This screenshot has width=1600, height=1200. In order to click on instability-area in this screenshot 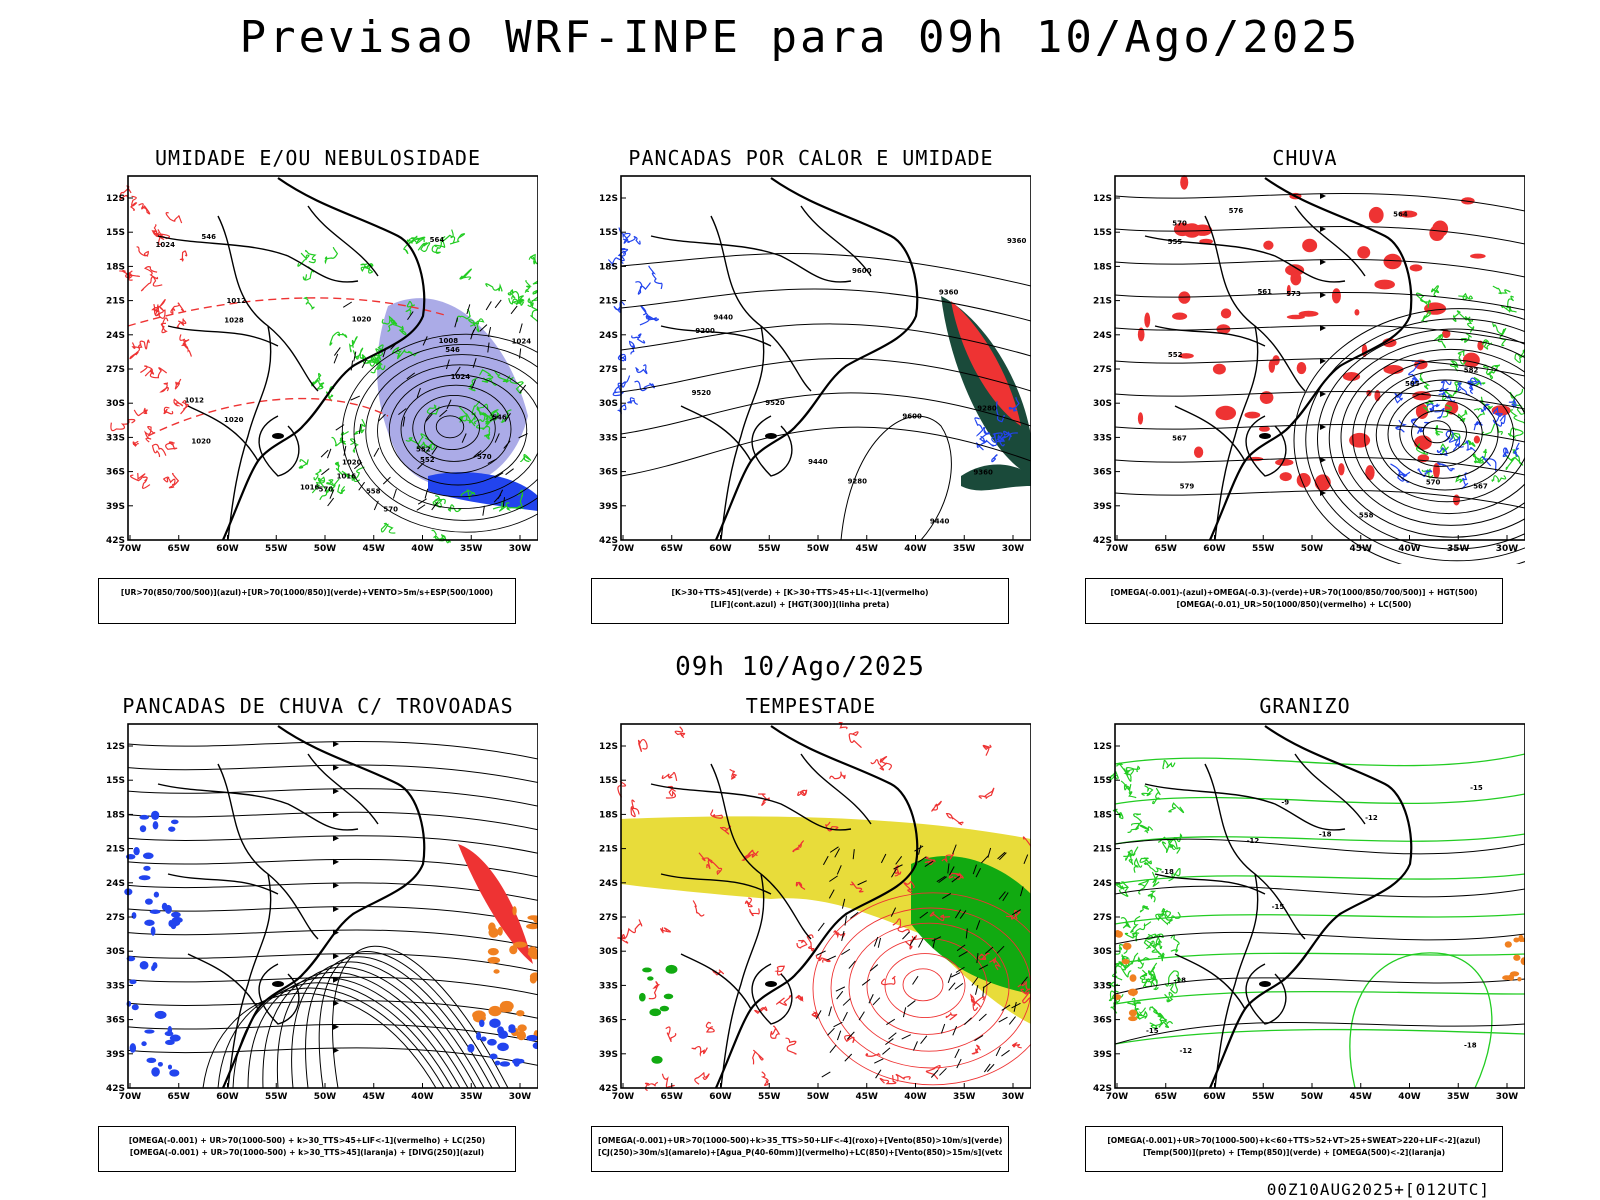, I will do `click(503, 1005)`.